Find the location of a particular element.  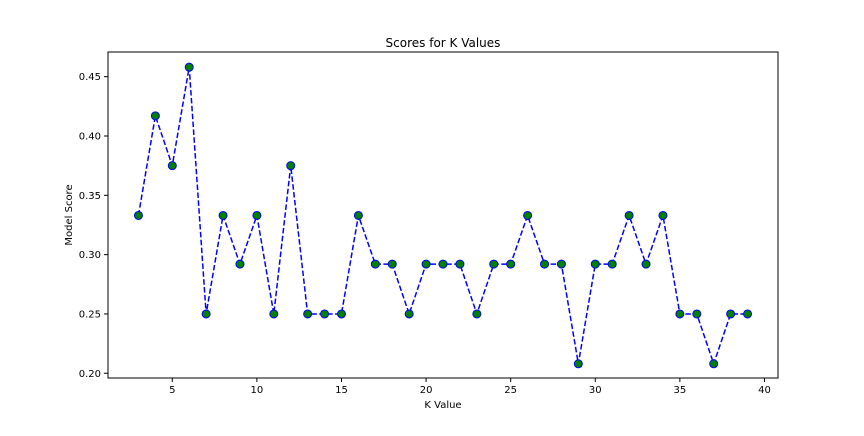

x-tick-label: 30 is located at coordinates (595, 390).